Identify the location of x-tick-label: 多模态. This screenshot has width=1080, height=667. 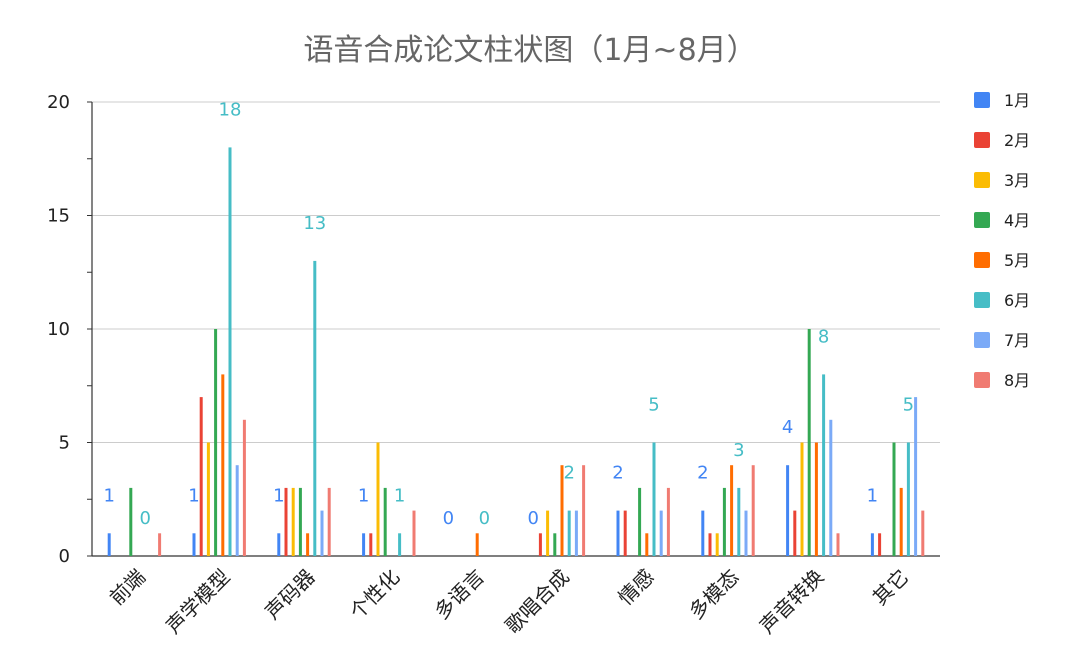
(713, 594).